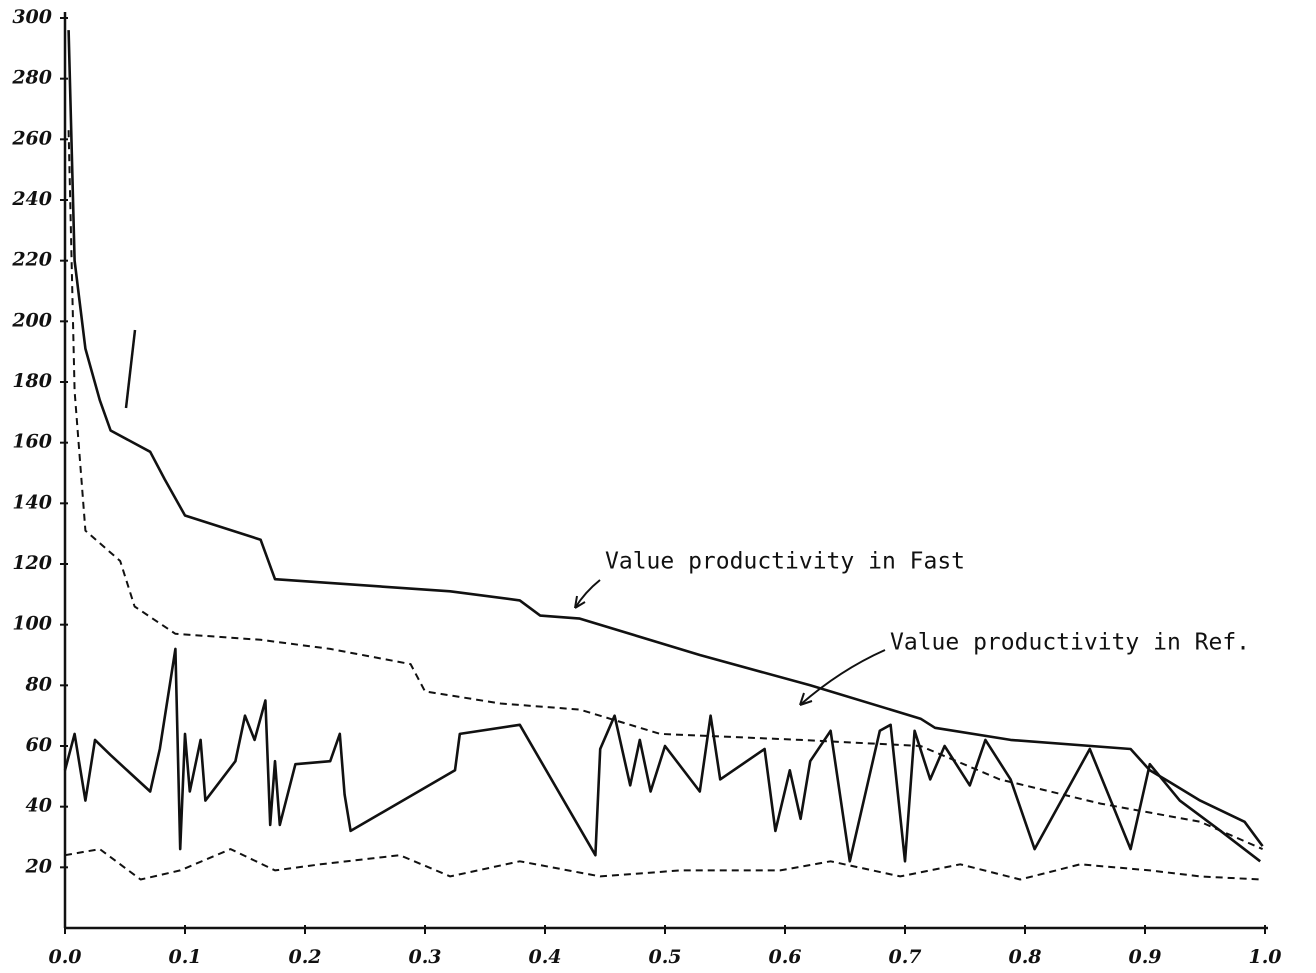  What do you see at coordinates (31, 138) in the screenshot?
I see `y-tick-label: 260` at bounding box center [31, 138].